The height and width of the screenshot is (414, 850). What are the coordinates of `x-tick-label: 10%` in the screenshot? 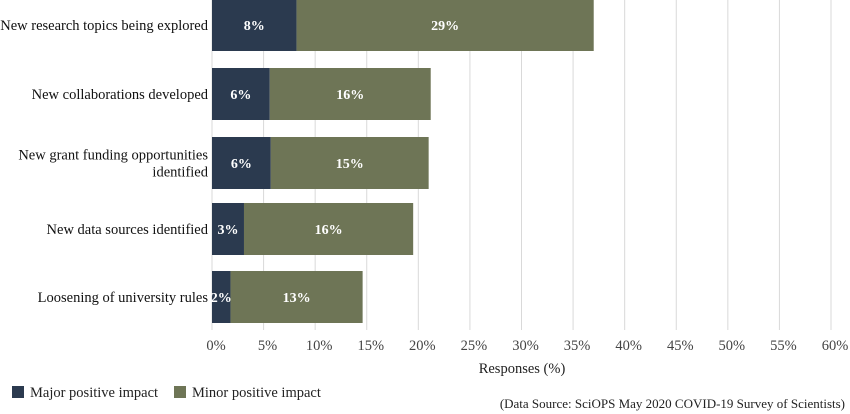 It's located at (319, 346).